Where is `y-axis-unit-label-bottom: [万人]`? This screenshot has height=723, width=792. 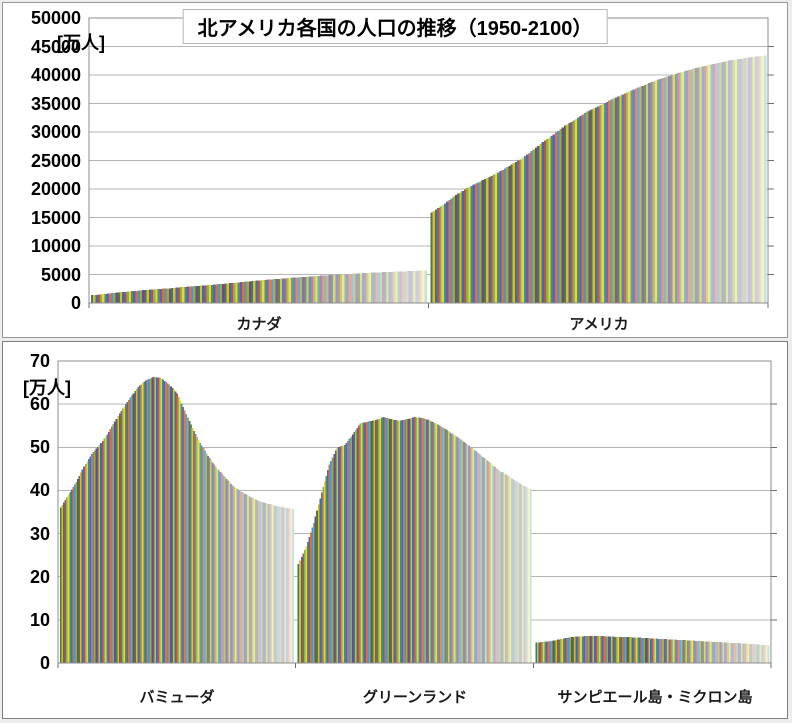
y-axis-unit-label-bottom: [万人] is located at coordinates (47, 388).